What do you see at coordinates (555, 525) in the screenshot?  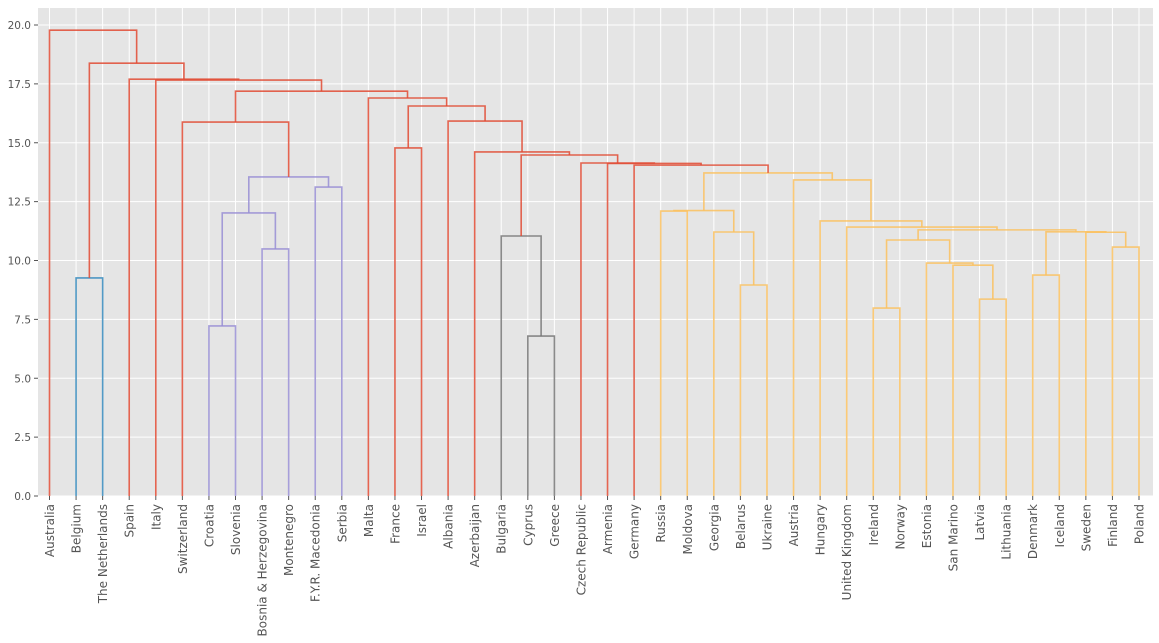 I see `leaf-label: Greece` at bounding box center [555, 525].